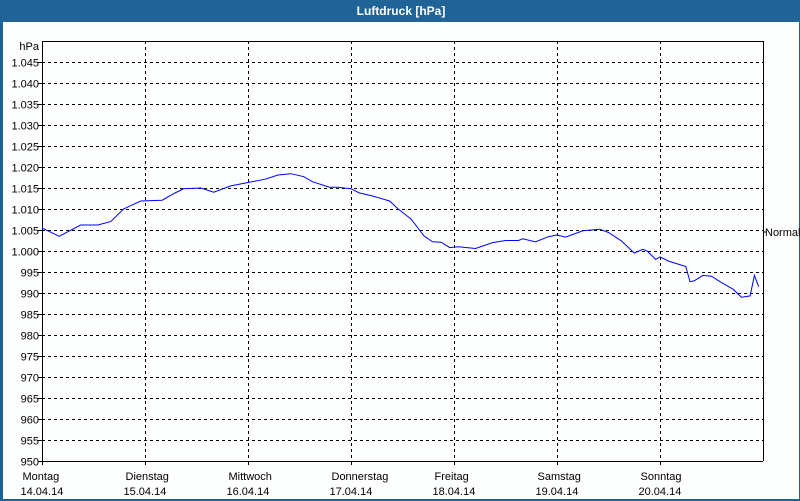  Describe the element at coordinates (30, 337) in the screenshot. I see `y-tick-label: 980` at that location.